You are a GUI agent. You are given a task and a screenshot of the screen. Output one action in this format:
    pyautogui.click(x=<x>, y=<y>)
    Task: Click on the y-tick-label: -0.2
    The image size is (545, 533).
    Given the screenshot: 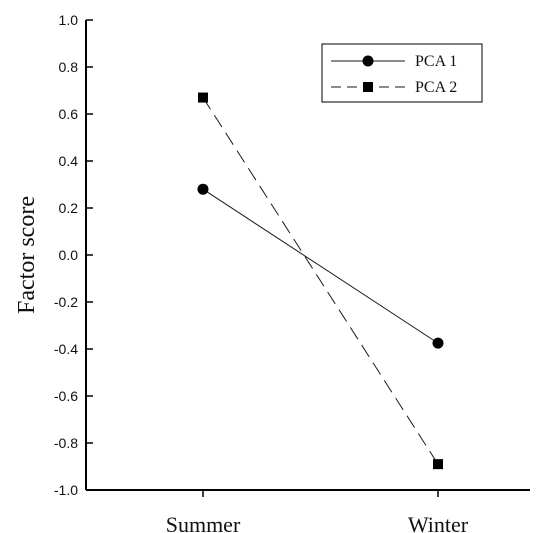 What is the action you would take?
    pyautogui.click(x=66, y=302)
    